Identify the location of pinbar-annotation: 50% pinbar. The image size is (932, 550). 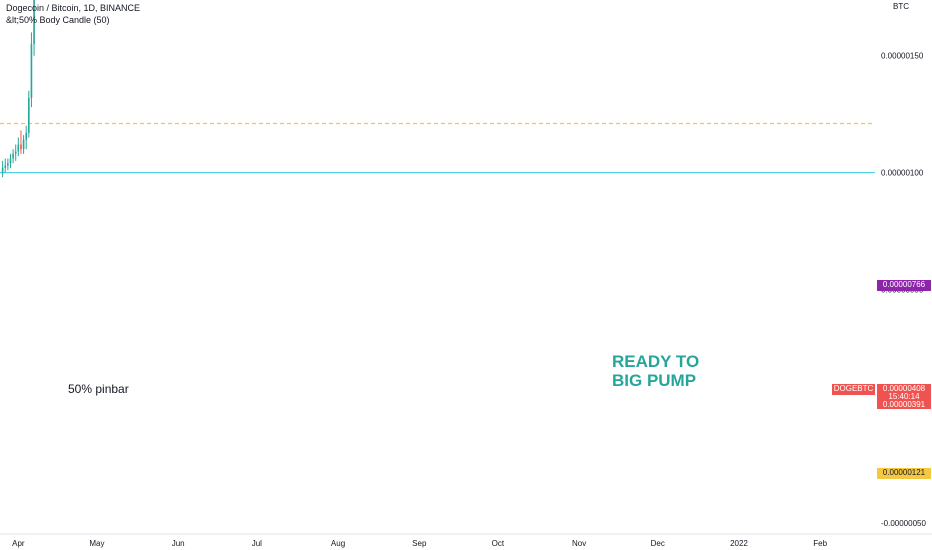
(98, 389).